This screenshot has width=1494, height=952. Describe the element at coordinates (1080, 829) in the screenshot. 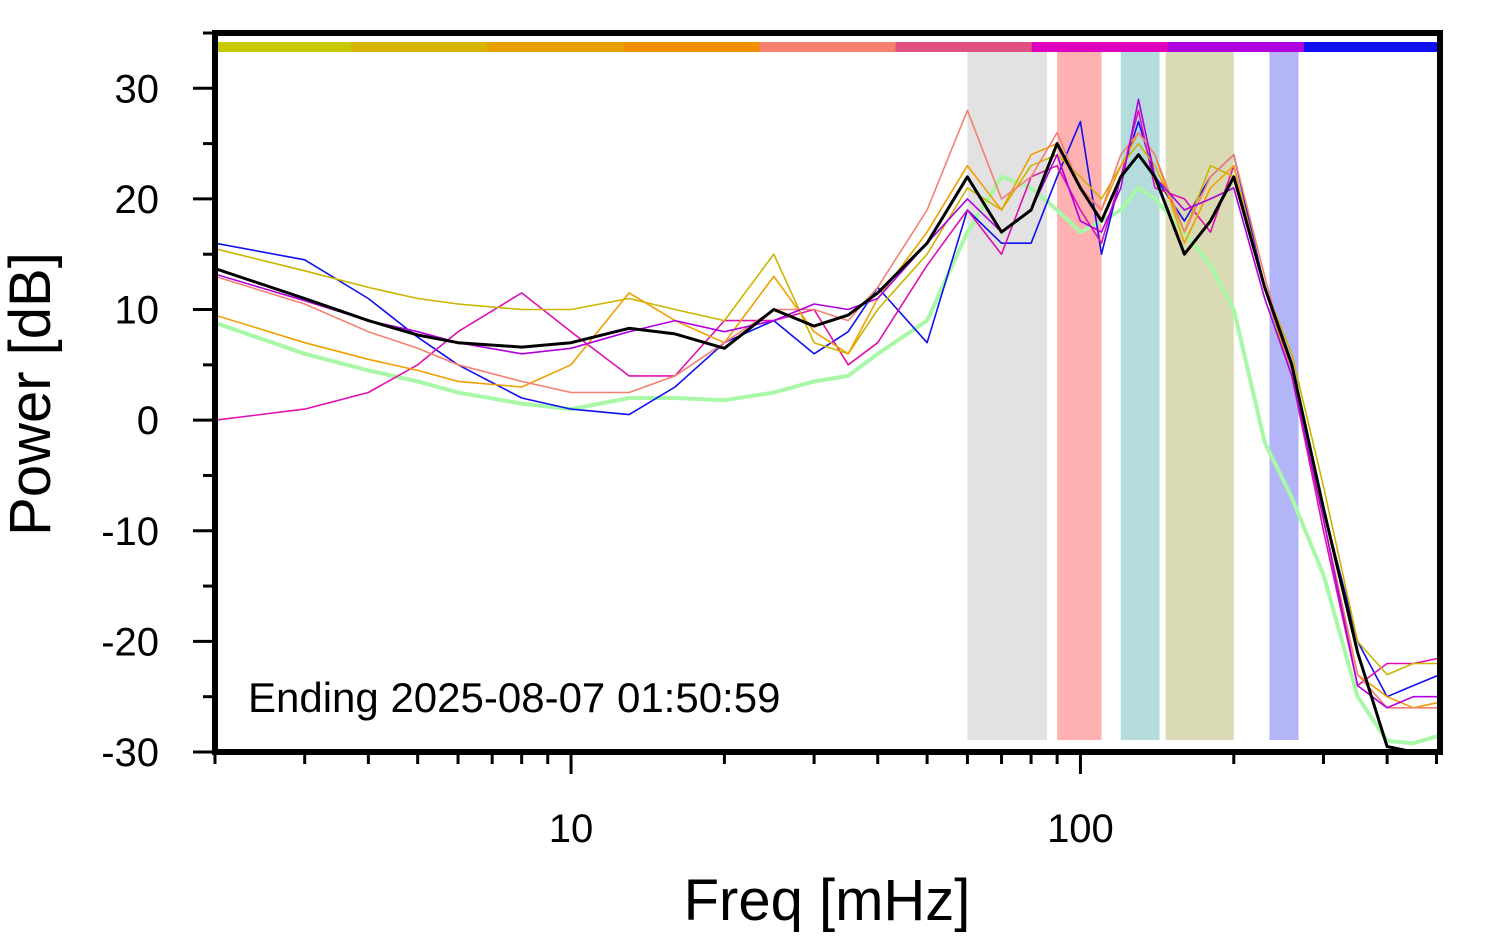

I see `x-tick-label: 100` at that location.